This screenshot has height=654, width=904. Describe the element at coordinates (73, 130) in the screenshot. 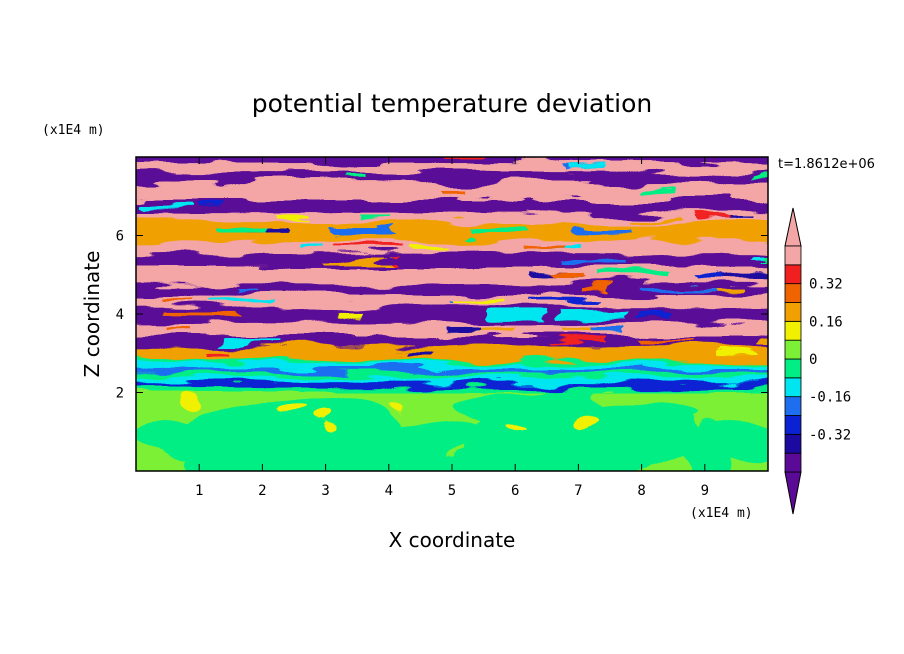

I see `z-unit-label: (x1E4 m)` at that location.